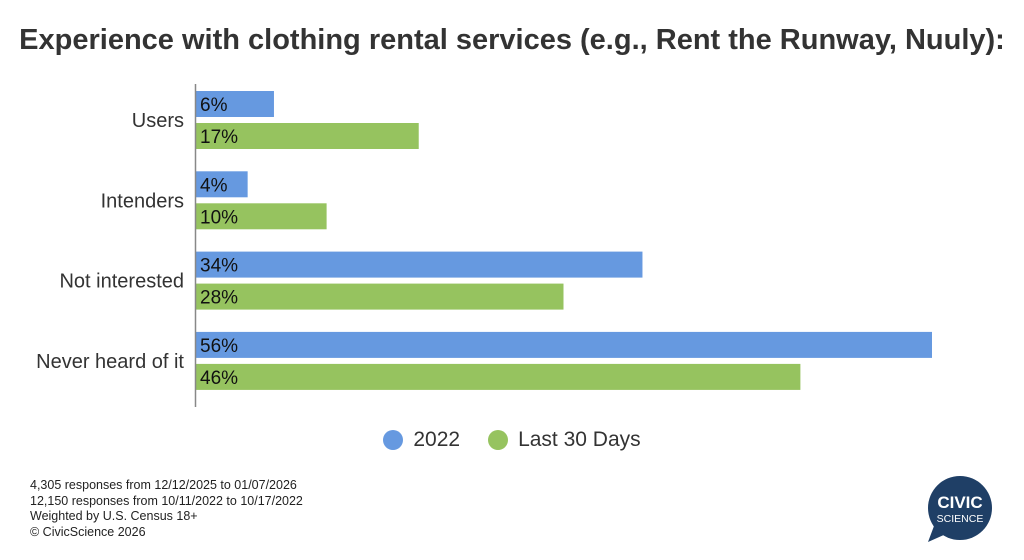 The width and height of the screenshot is (1024, 560). What do you see at coordinates (214, 185) in the screenshot?
I see `data-label-2022-intenders: 4%` at bounding box center [214, 185].